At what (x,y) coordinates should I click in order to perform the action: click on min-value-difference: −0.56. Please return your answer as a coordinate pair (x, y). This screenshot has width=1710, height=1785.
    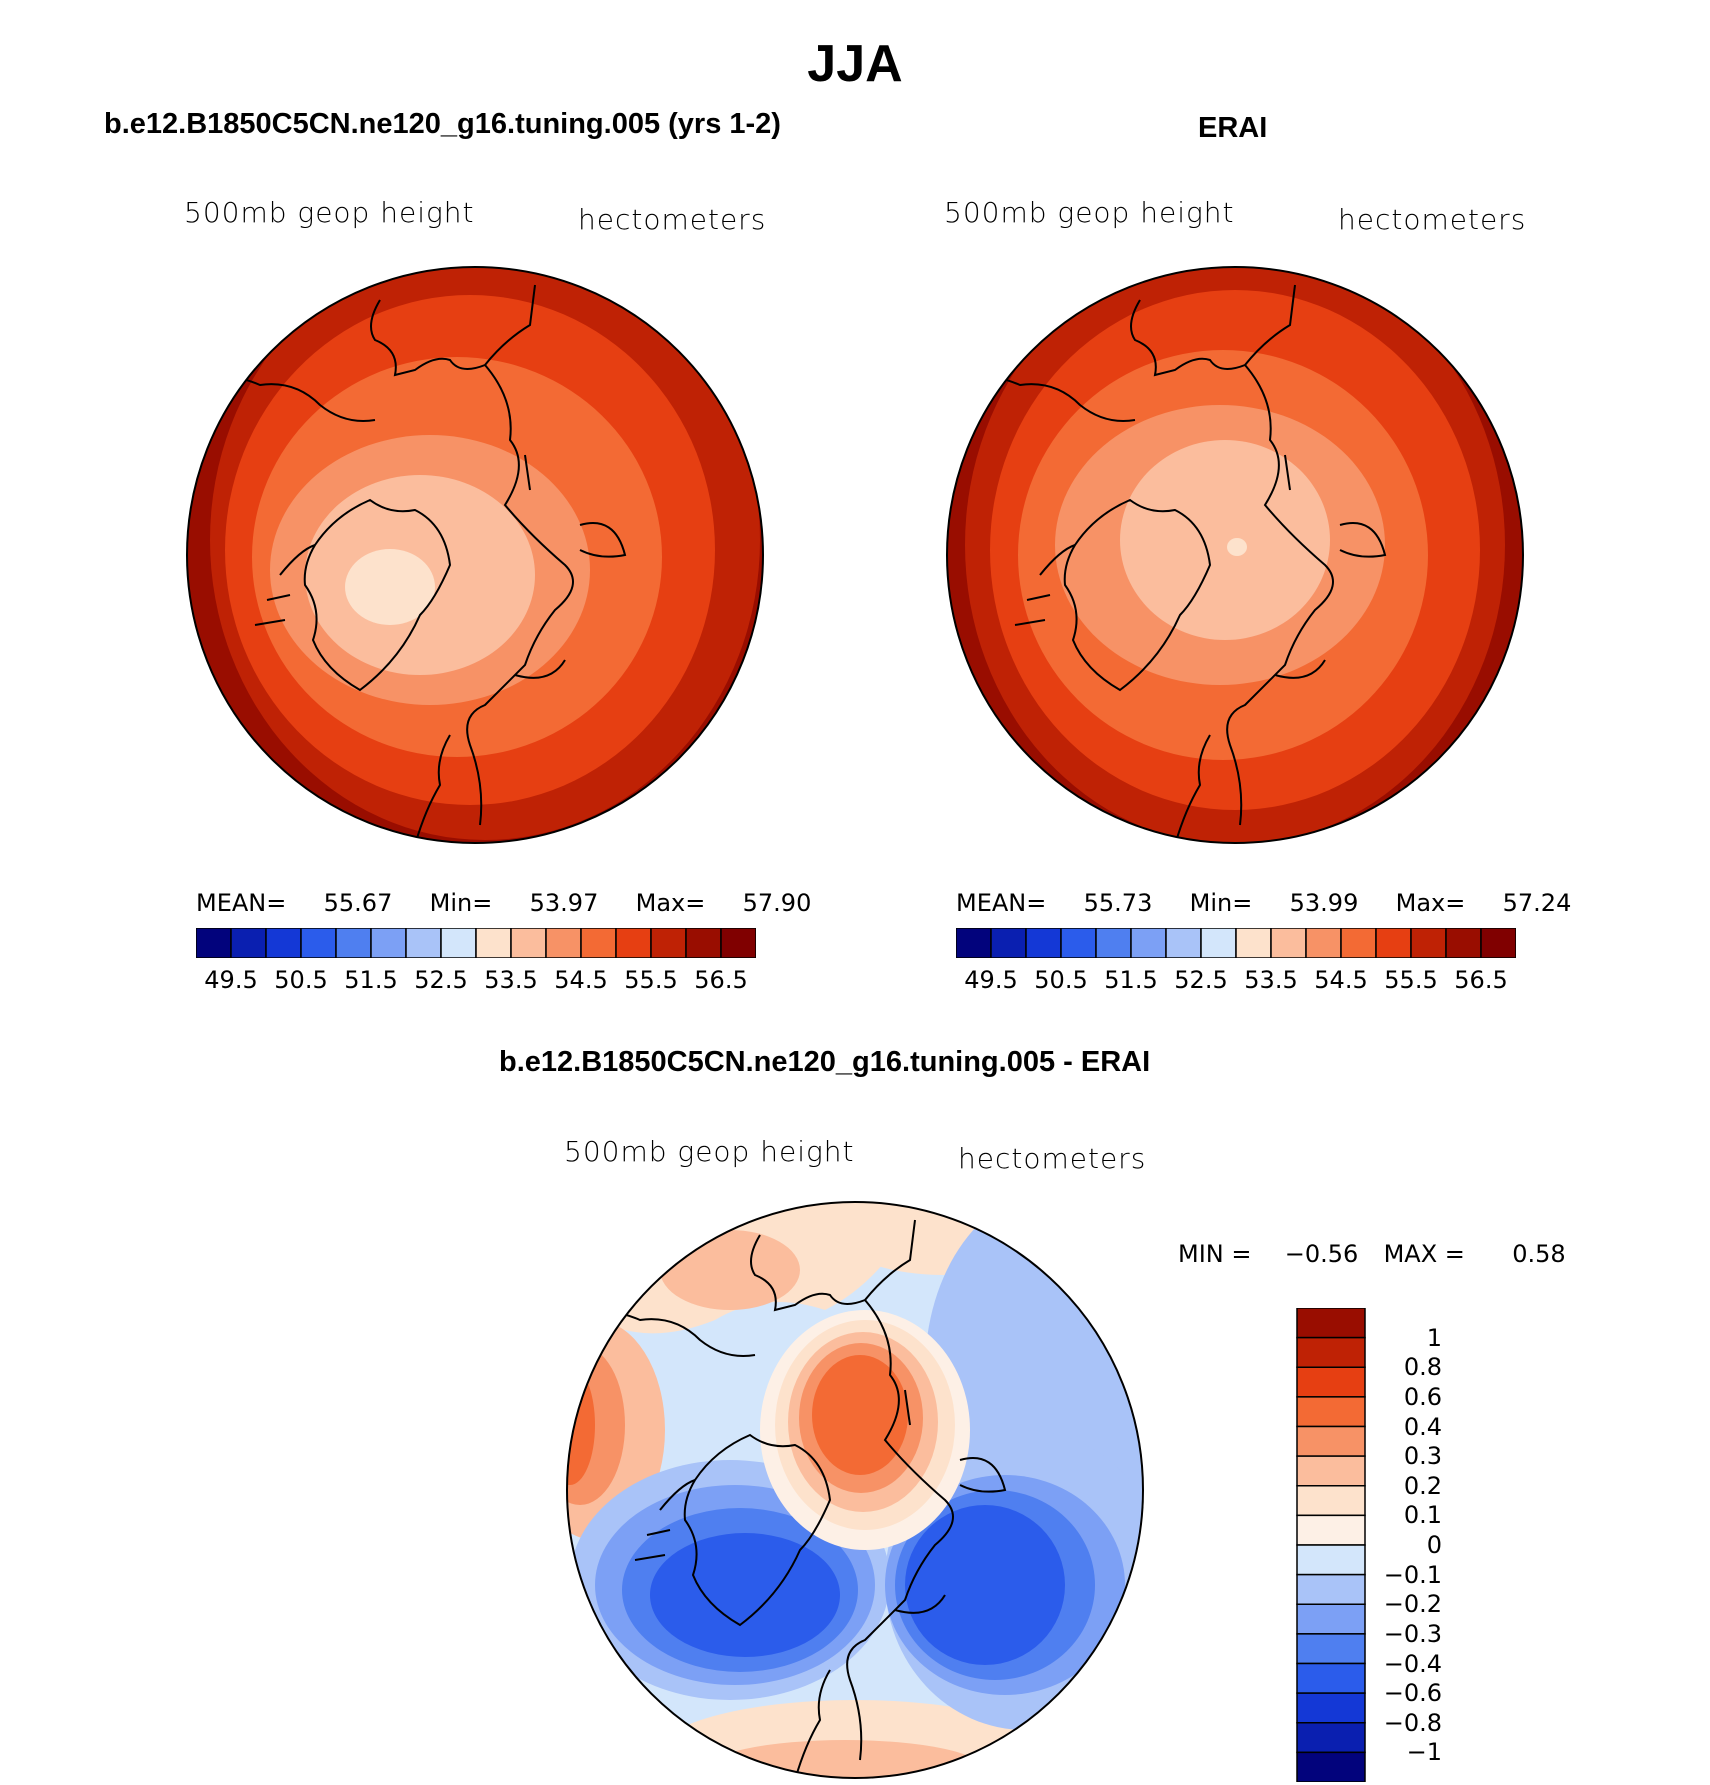
    Looking at the image, I should click on (1321, 1254).